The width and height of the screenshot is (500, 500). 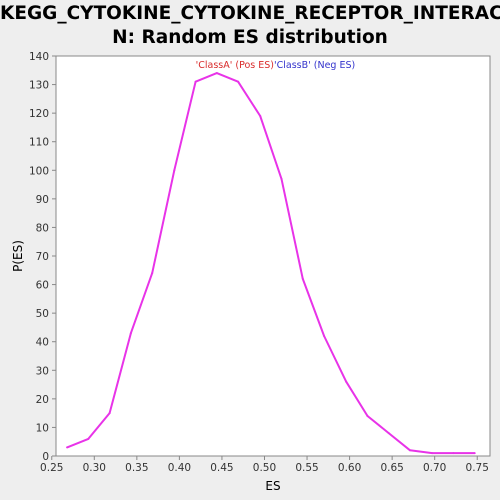 What do you see at coordinates (434, 468) in the screenshot?
I see `x-tick-label: 0.70` at bounding box center [434, 468].